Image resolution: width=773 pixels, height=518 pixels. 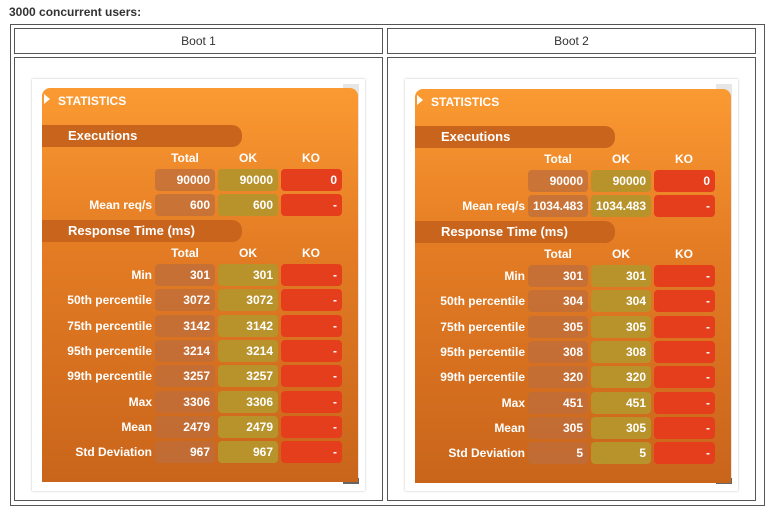 I want to click on value-total: 5, so click(x=558, y=453).